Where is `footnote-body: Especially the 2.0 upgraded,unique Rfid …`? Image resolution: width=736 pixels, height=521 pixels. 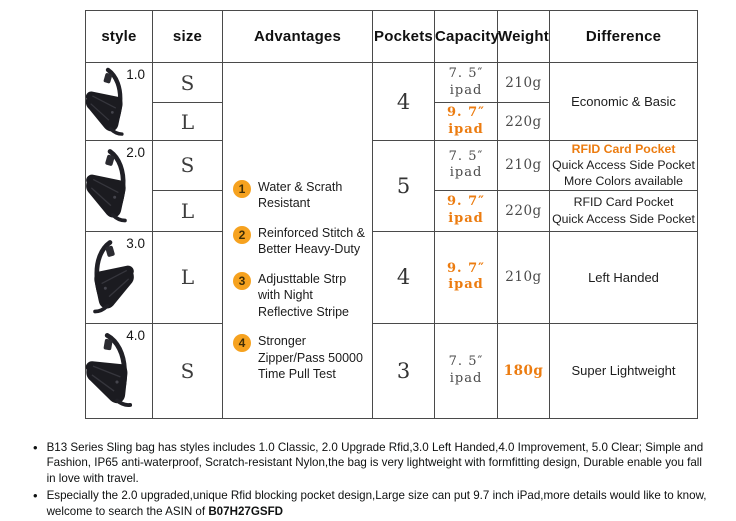
footnote-body: Especially the 2.0 upgraded,unique Rfid … is located at coordinates (376, 503).